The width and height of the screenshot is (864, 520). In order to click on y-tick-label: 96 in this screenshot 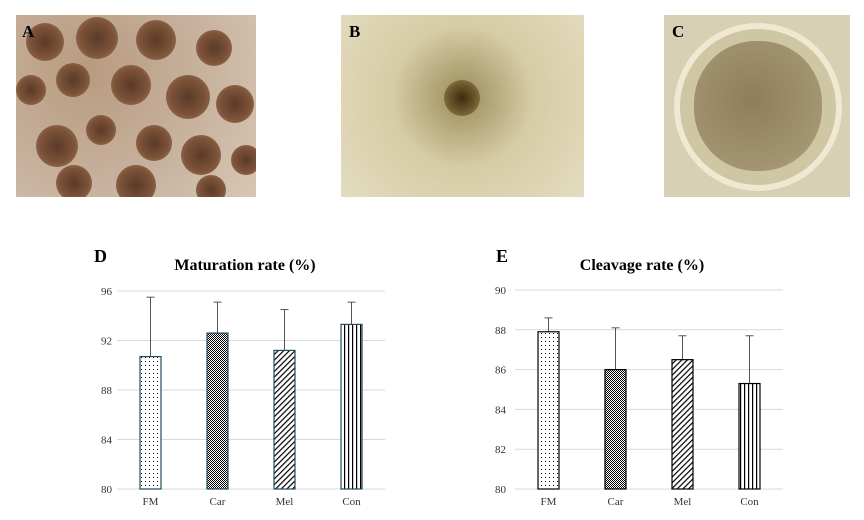, I will do `click(107, 292)`.